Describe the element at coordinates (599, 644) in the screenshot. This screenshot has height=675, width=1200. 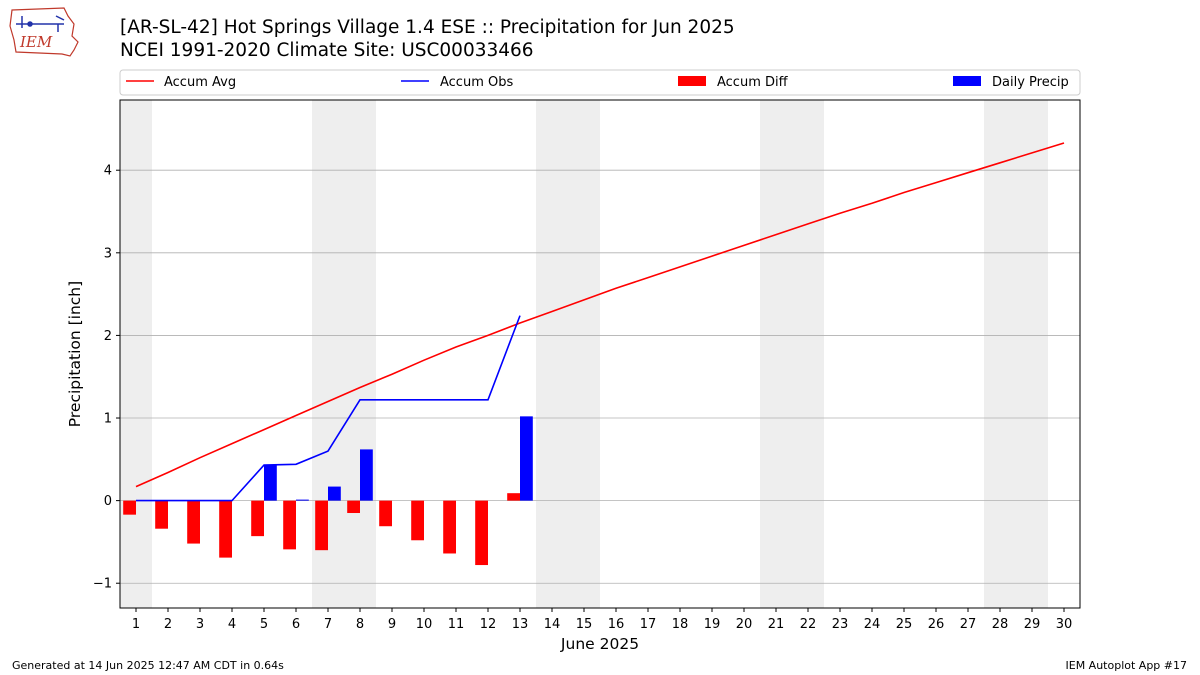
I see `x-axis-label: June 2025` at that location.